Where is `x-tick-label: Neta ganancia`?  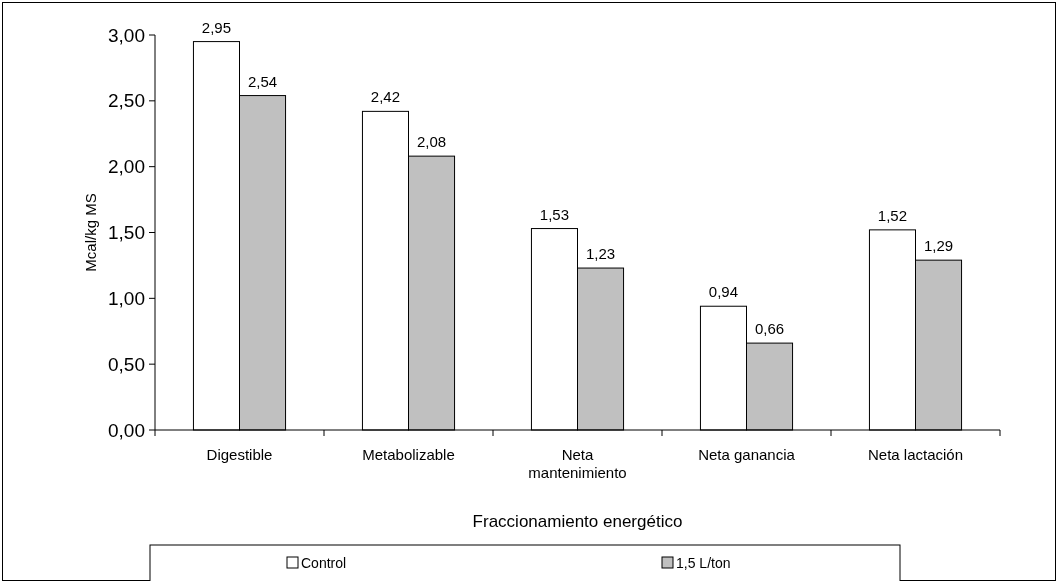 x-tick-label: Neta ganancia is located at coordinates (747, 454).